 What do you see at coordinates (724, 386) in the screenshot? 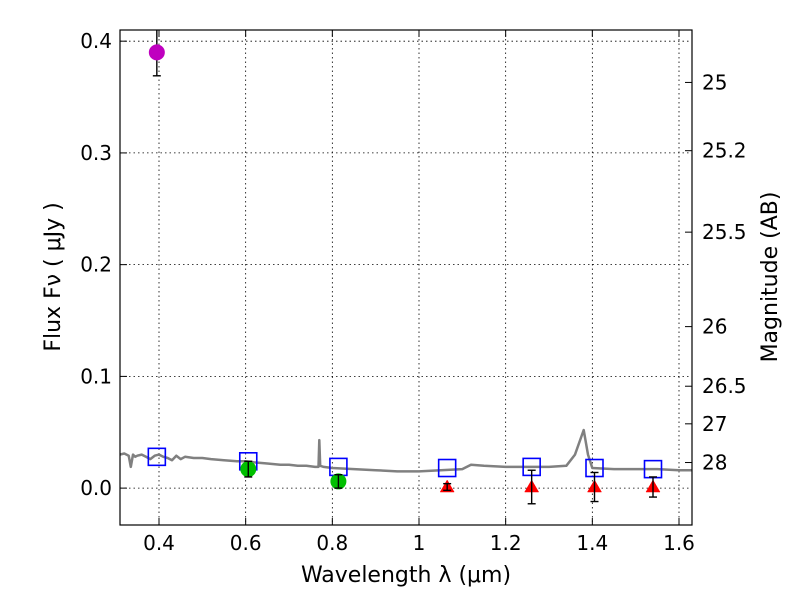
I see `mag-tick-label: 26.5` at bounding box center [724, 386].